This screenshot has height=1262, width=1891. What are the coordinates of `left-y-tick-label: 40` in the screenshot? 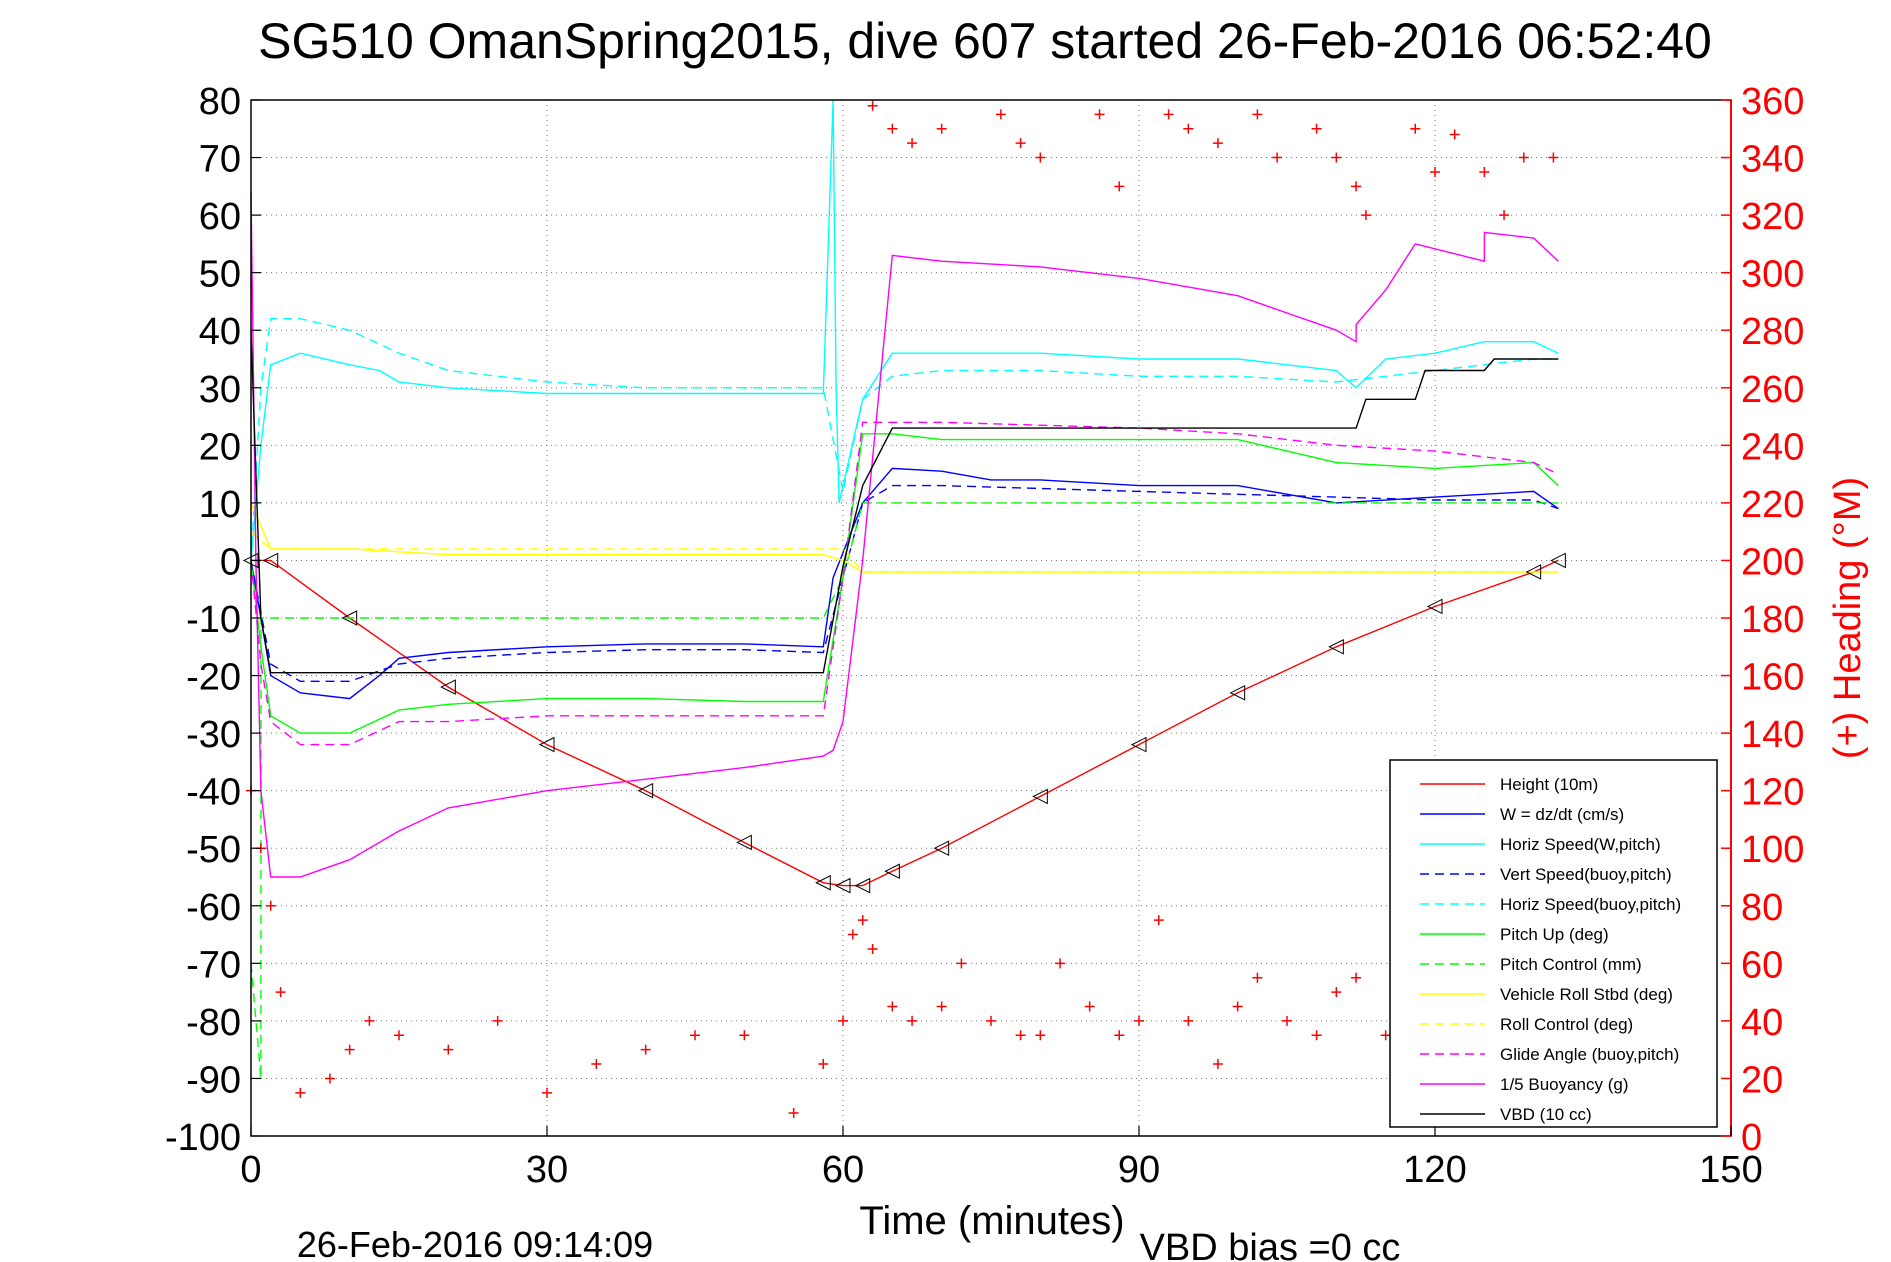 It's located at (220, 332).